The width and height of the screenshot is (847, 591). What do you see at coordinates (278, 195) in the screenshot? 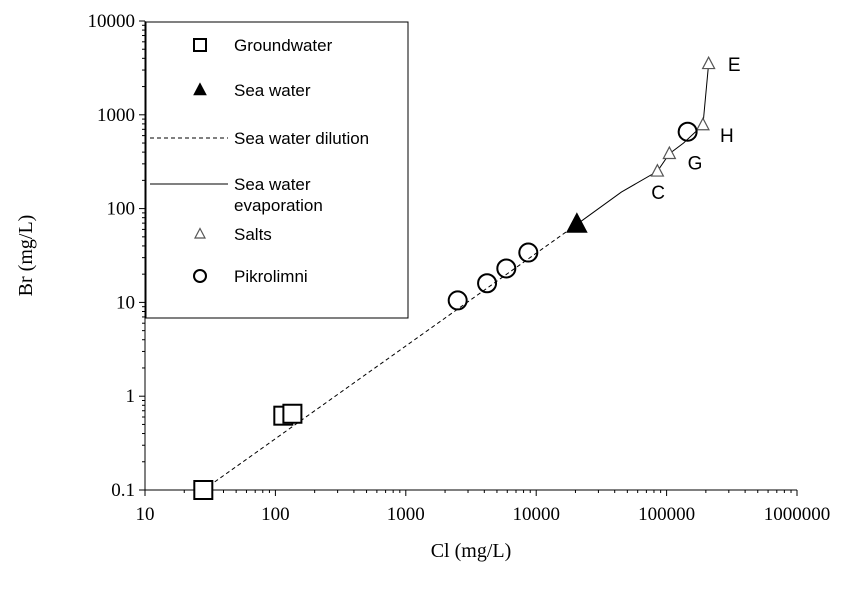
I see `legend-label: Sea water evaporation` at bounding box center [278, 195].